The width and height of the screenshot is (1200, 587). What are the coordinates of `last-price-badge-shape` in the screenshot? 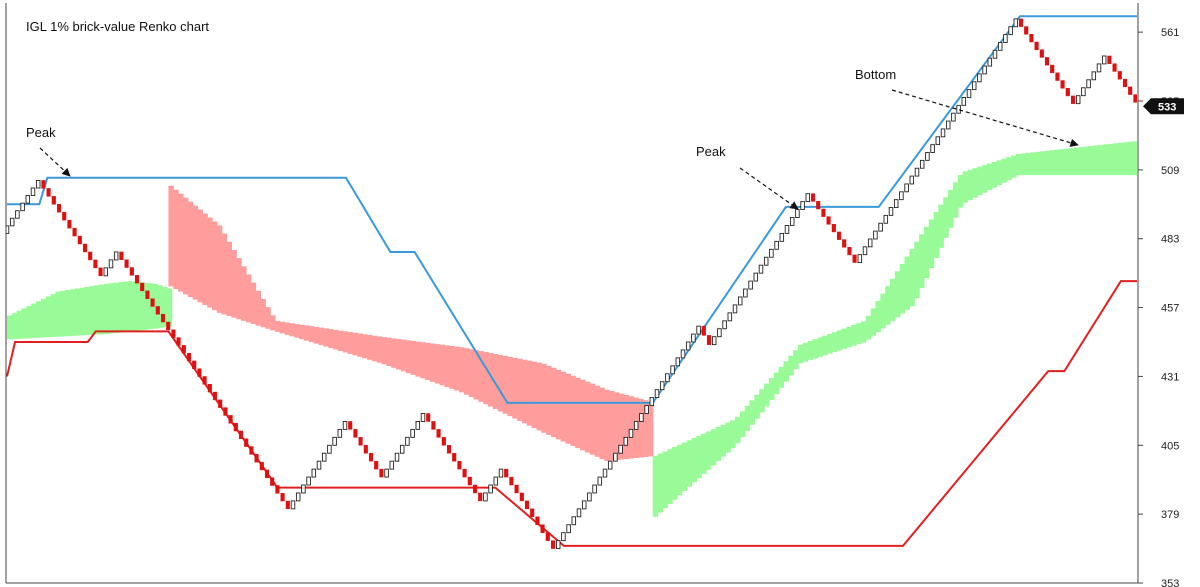 It's located at (1163, 106).